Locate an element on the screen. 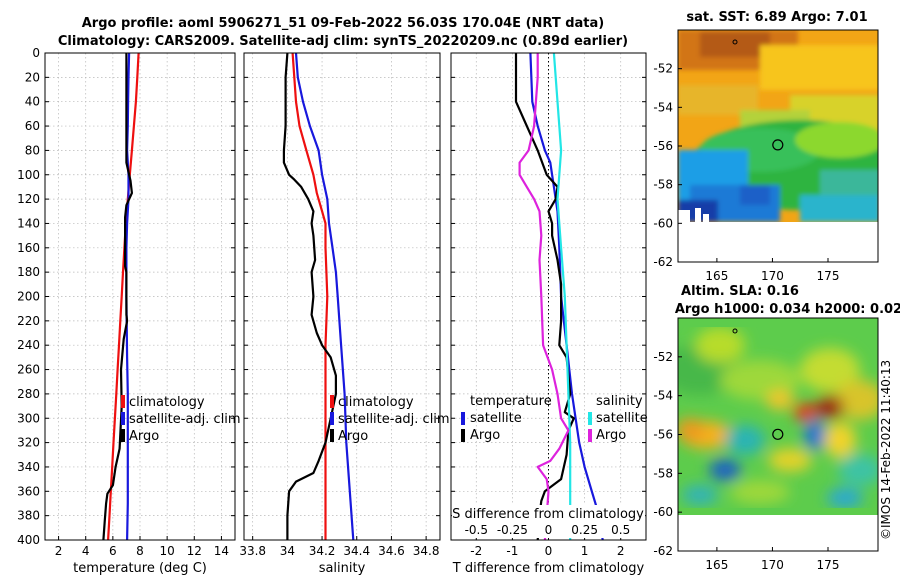  difference-x-tick-label: 2 is located at coordinates (621, 551).